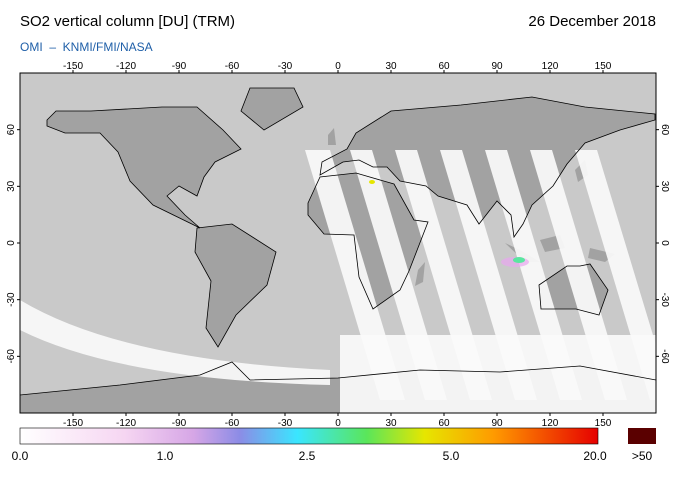 The width and height of the screenshot is (676, 485). I want to click on date: 26 December 2018, so click(592, 21).